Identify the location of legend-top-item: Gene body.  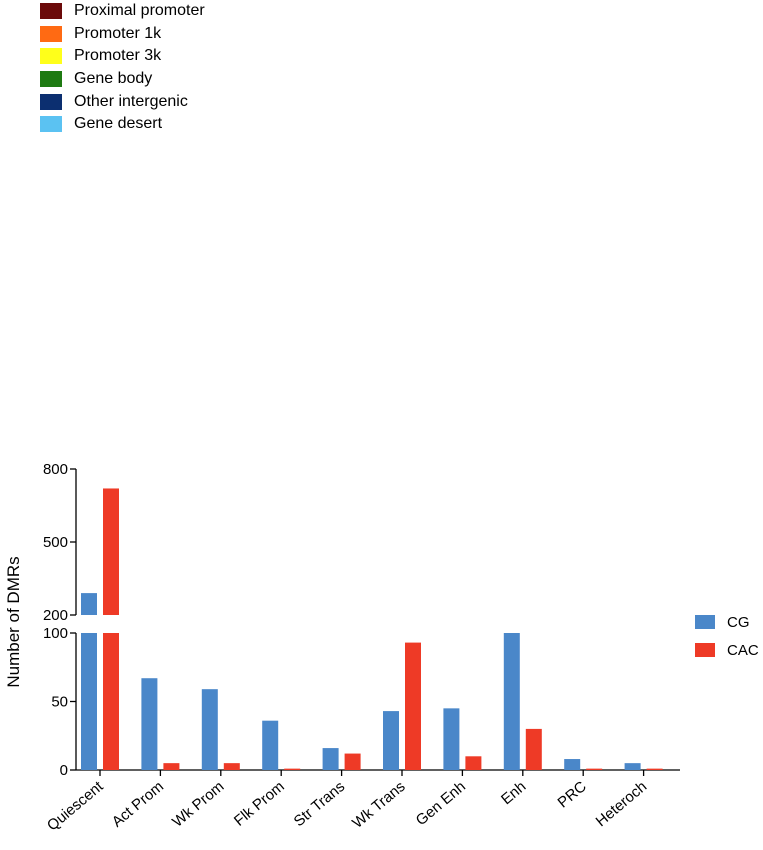
(122, 79).